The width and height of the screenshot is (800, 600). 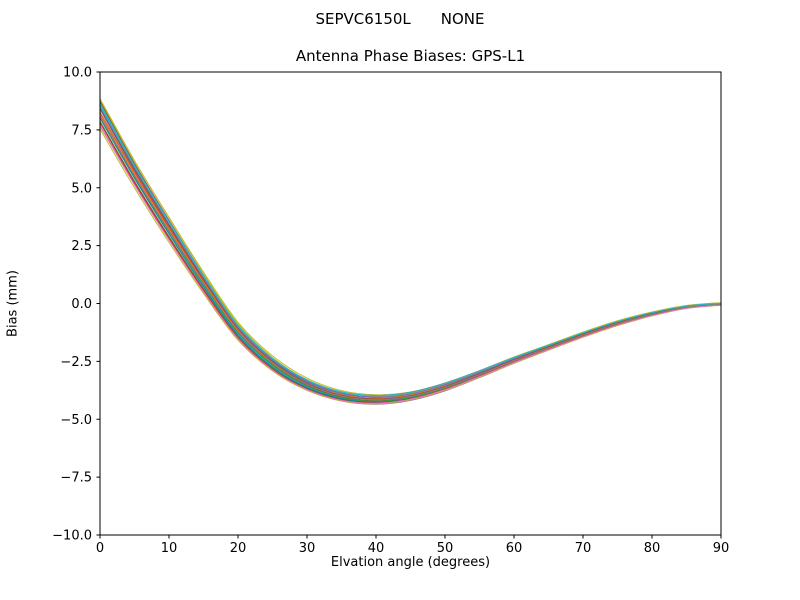 What do you see at coordinates (76, 420) in the screenshot?
I see `y-tick-label: −5.0` at bounding box center [76, 420].